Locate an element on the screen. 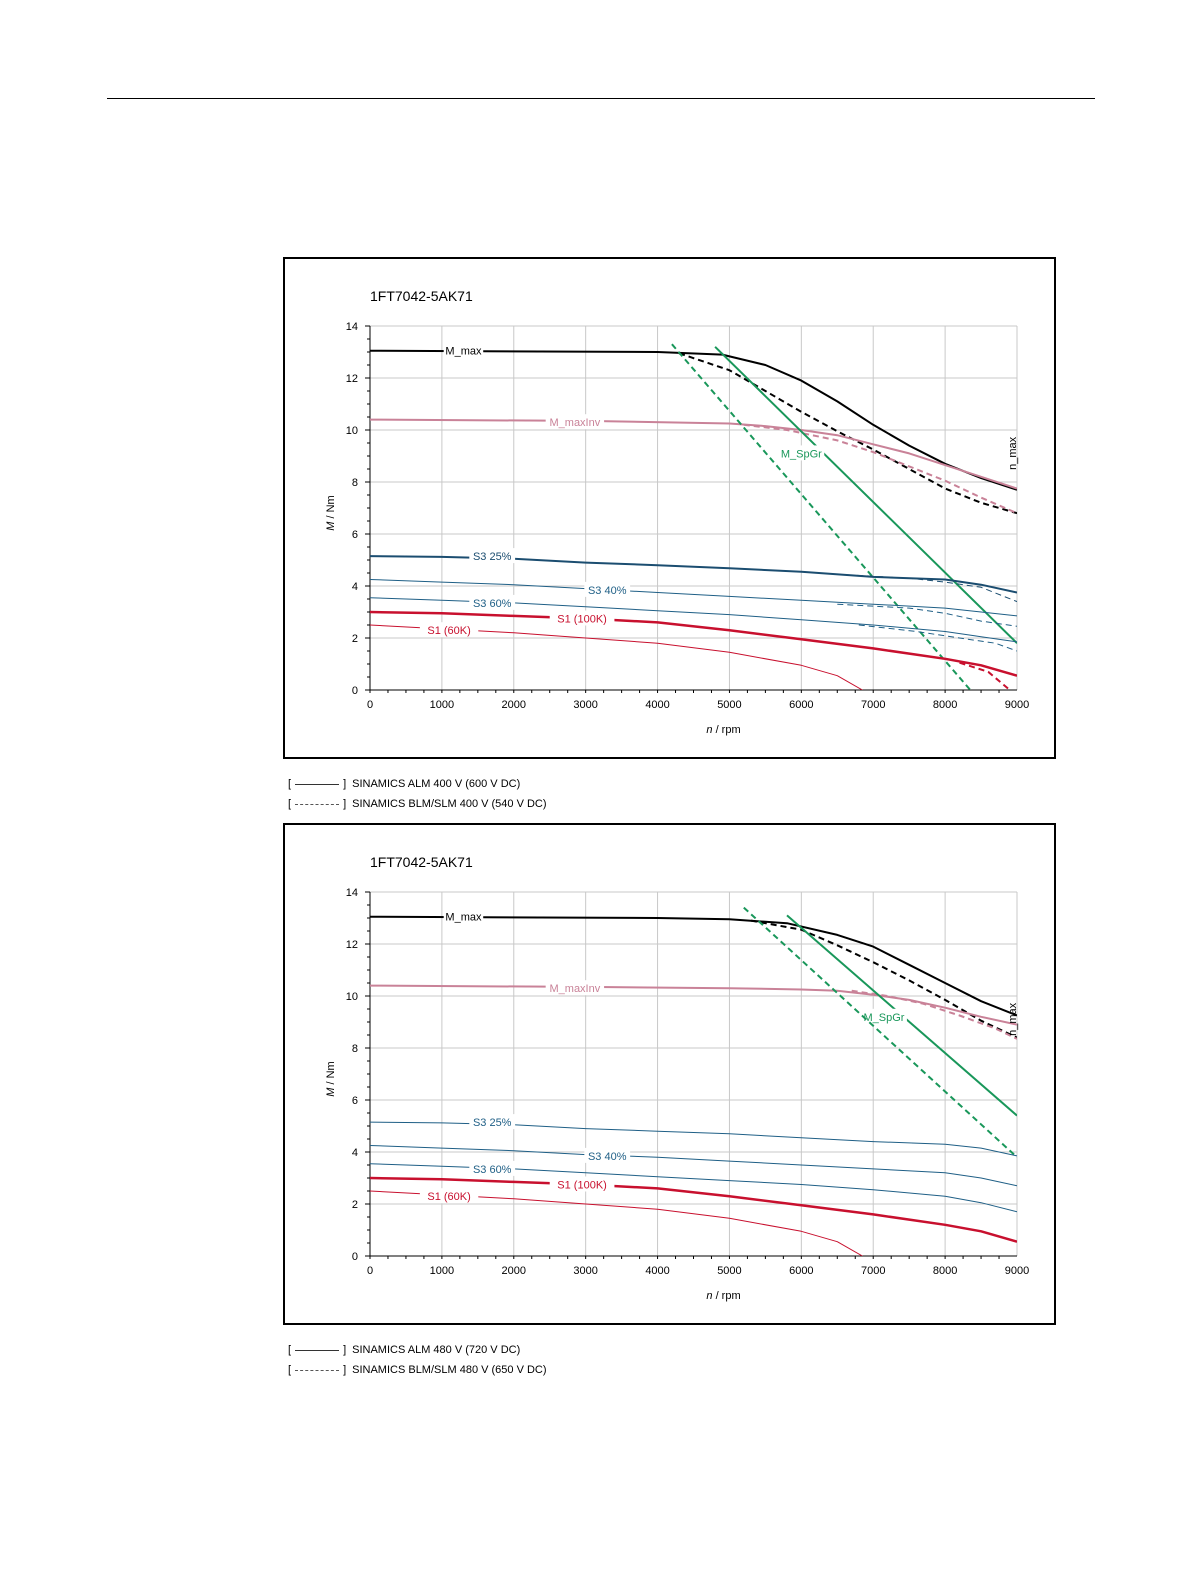 This screenshot has height=1587, width=1191. legend-text: SINAMICS ALM 400 V (600 V DC) is located at coordinates (436, 784).